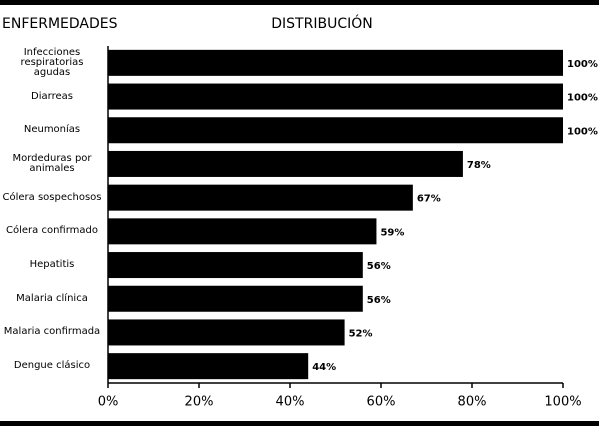 The width and height of the screenshot is (599, 426). I want to click on category-label: Cólera confirmado, so click(52, 231).